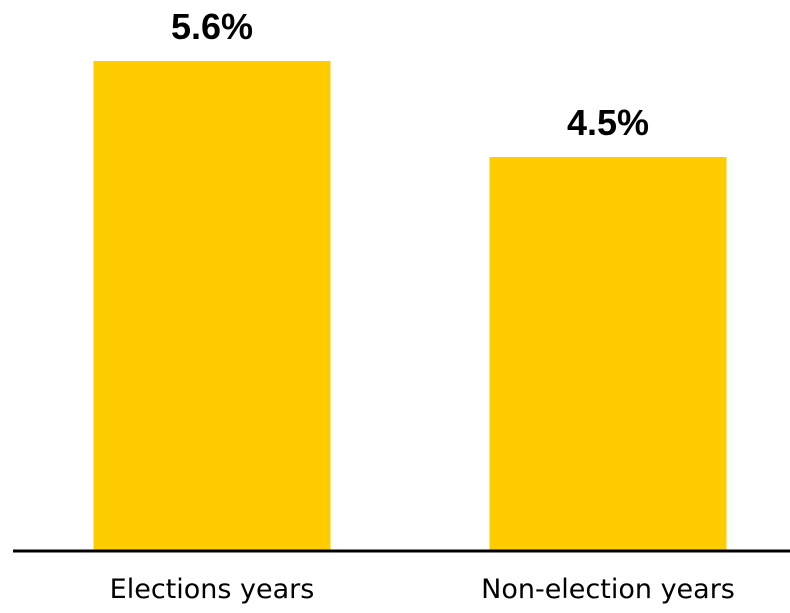 The height and width of the screenshot is (613, 790). I want to click on data-label-1: 4.5%, so click(608, 122).